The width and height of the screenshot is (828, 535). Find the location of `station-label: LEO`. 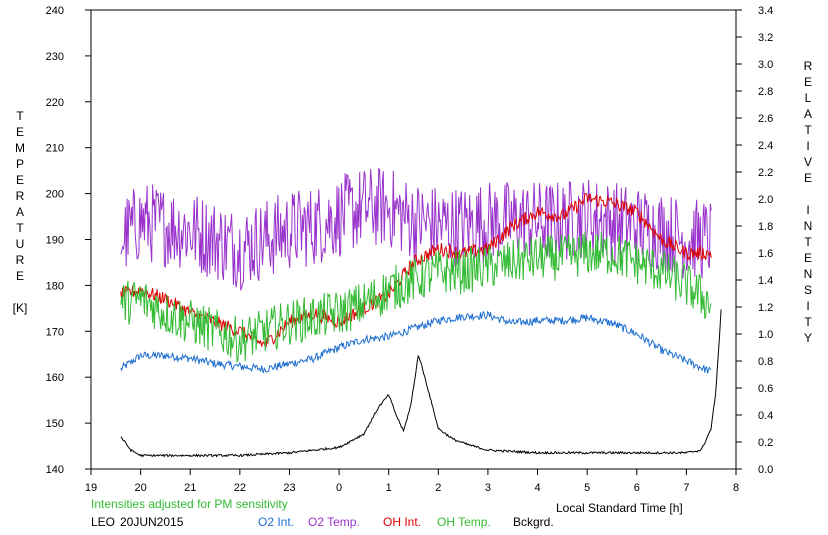

station-label: LEO is located at coordinates (103, 522).